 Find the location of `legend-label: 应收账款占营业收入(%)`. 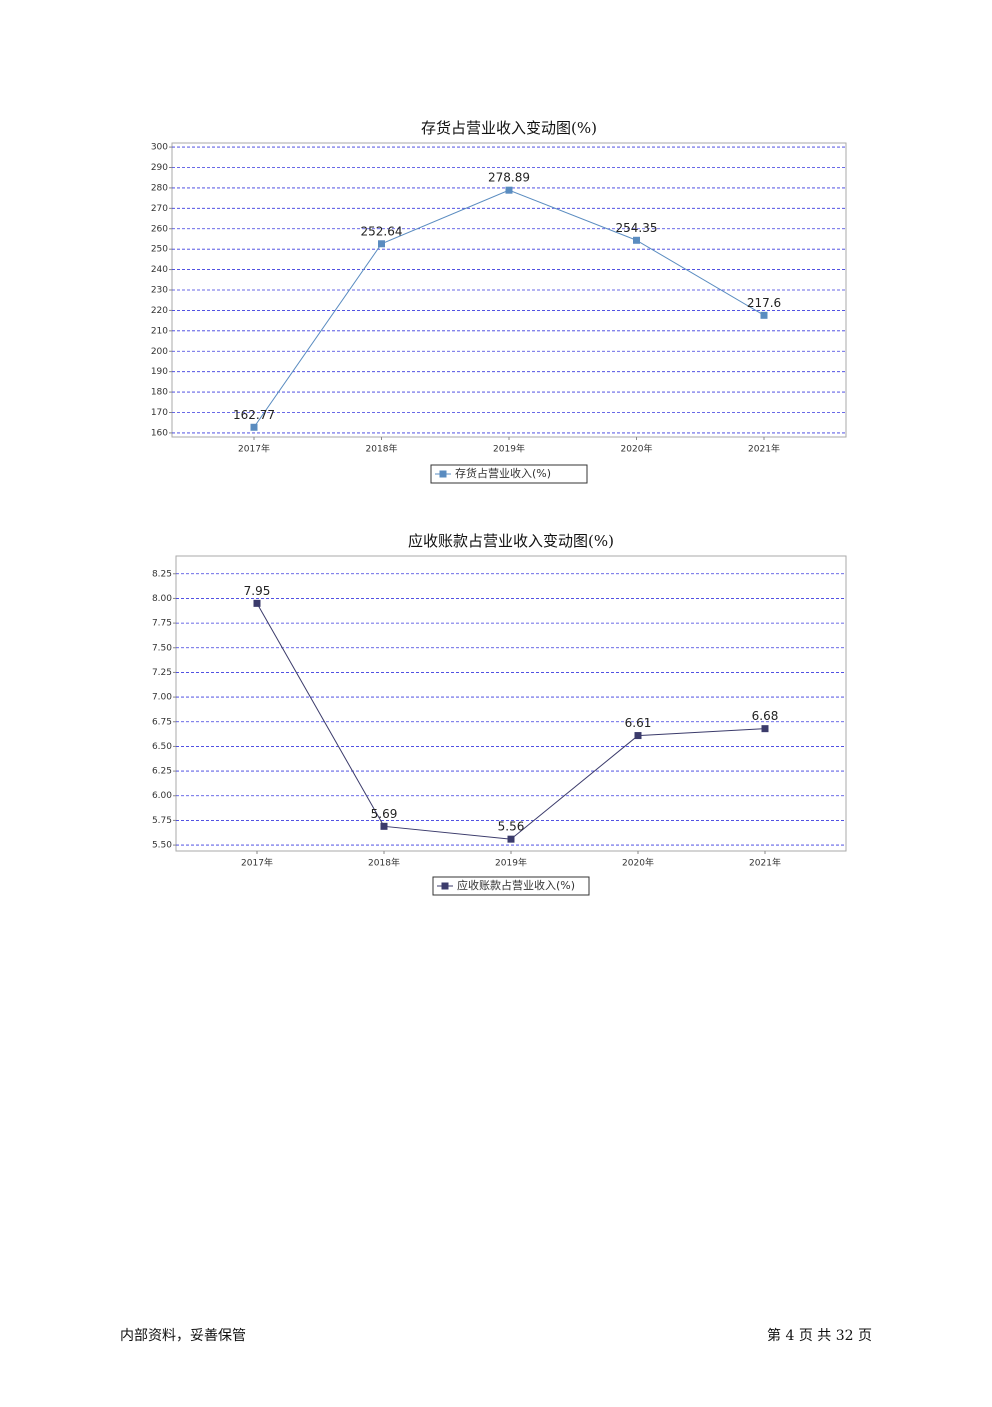

legend-label: 应收账款占营业收入(%) is located at coordinates (516, 885).